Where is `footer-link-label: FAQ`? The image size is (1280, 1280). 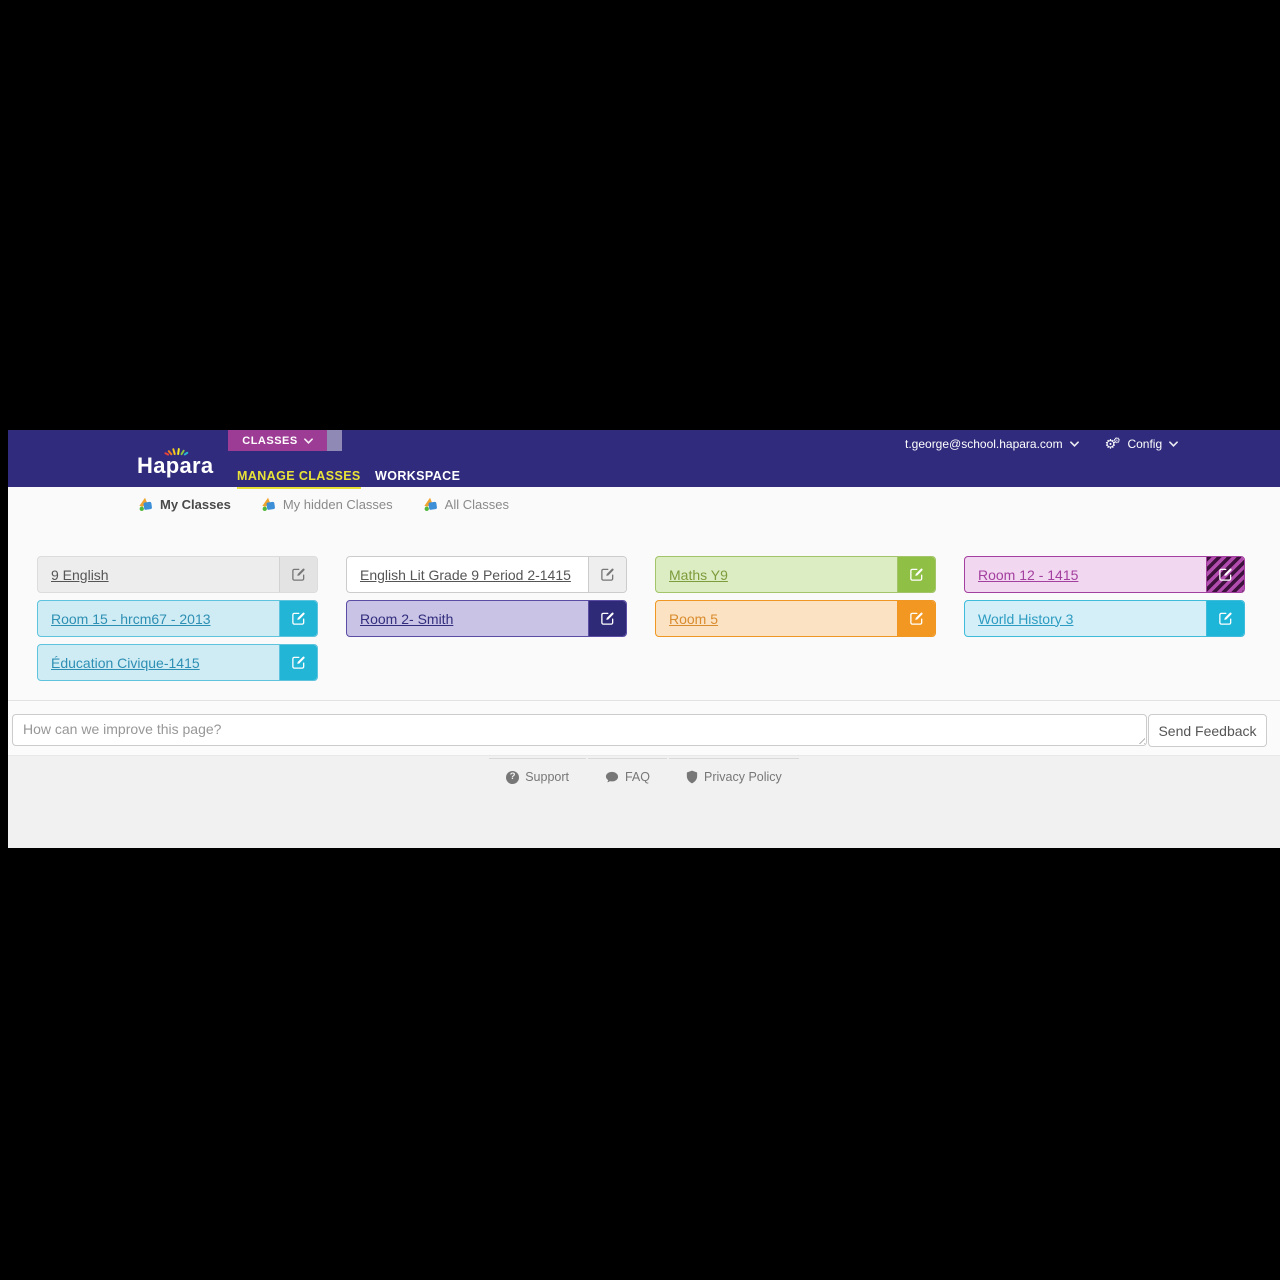 footer-link-label: FAQ is located at coordinates (637, 777).